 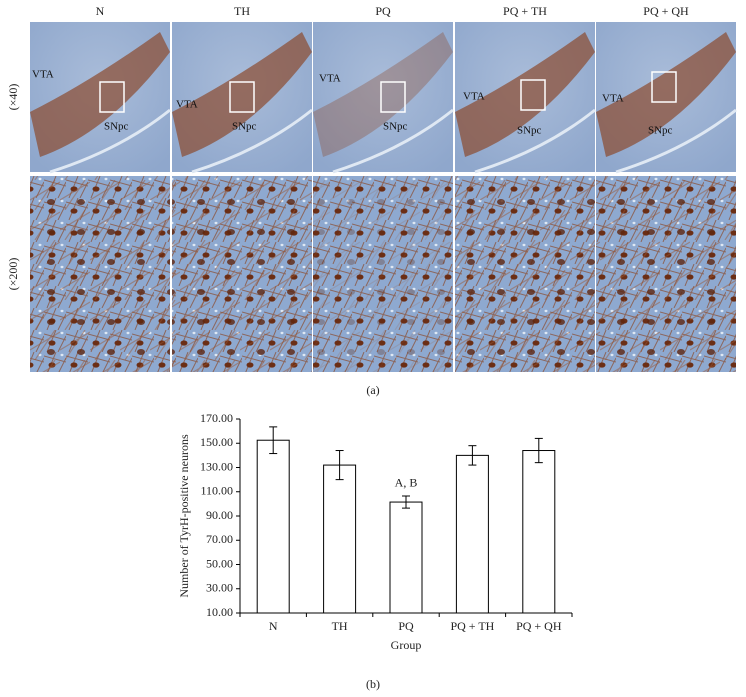 What do you see at coordinates (525, 11) in the screenshot?
I see `column-header: PQ + TH` at bounding box center [525, 11].